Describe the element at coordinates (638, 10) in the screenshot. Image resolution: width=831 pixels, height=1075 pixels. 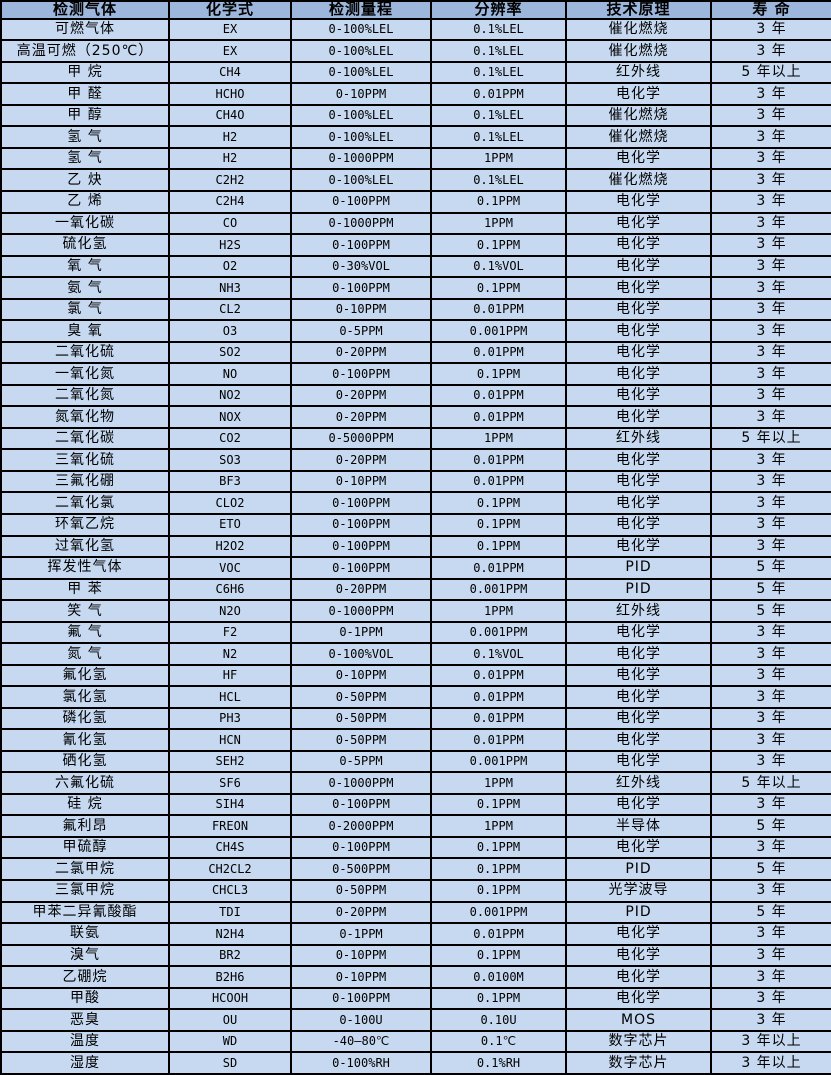
I see `header-principle: 技术原理` at that location.